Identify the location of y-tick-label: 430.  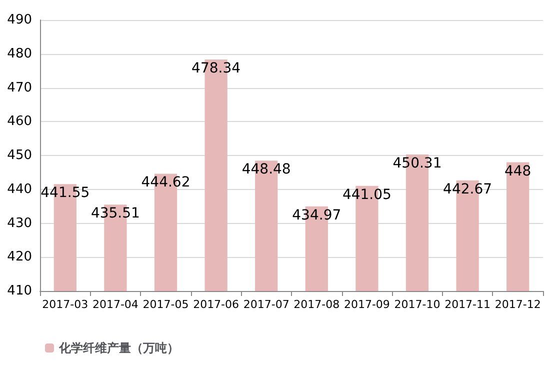
(19, 223).